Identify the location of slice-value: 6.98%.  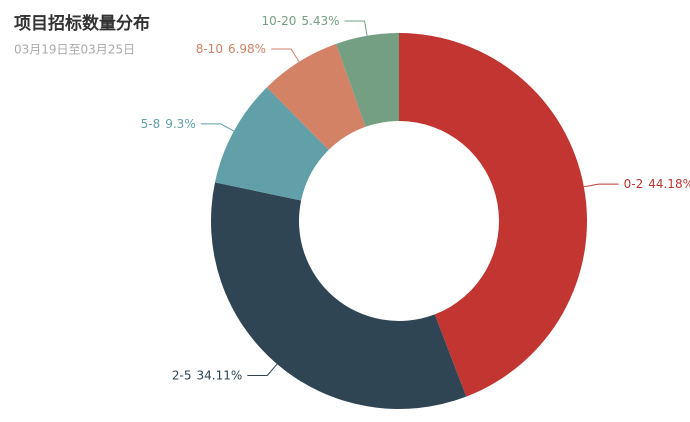
(247, 49).